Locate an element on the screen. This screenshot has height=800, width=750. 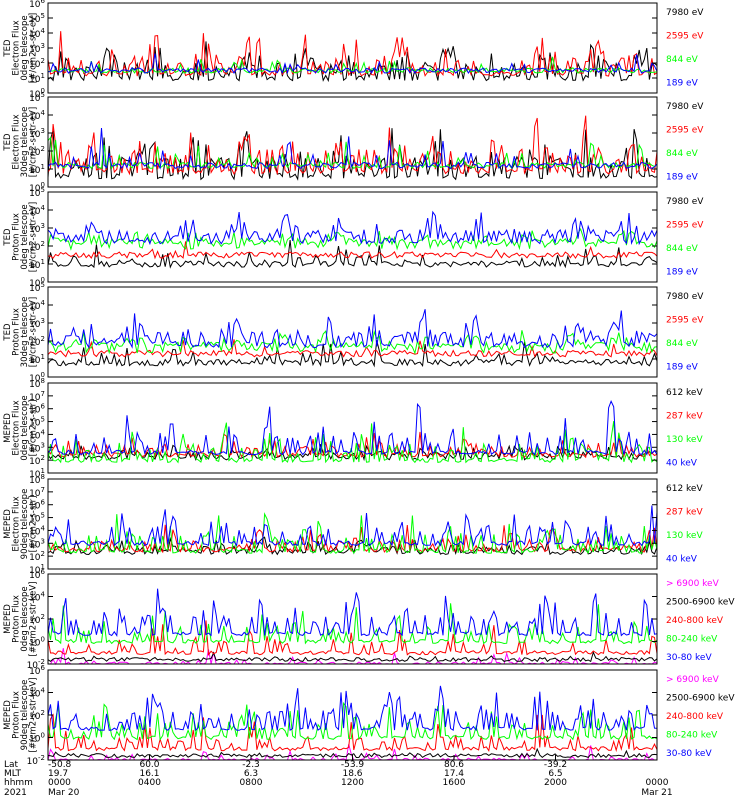
legend-entry: 130 keV is located at coordinates (684, 536).